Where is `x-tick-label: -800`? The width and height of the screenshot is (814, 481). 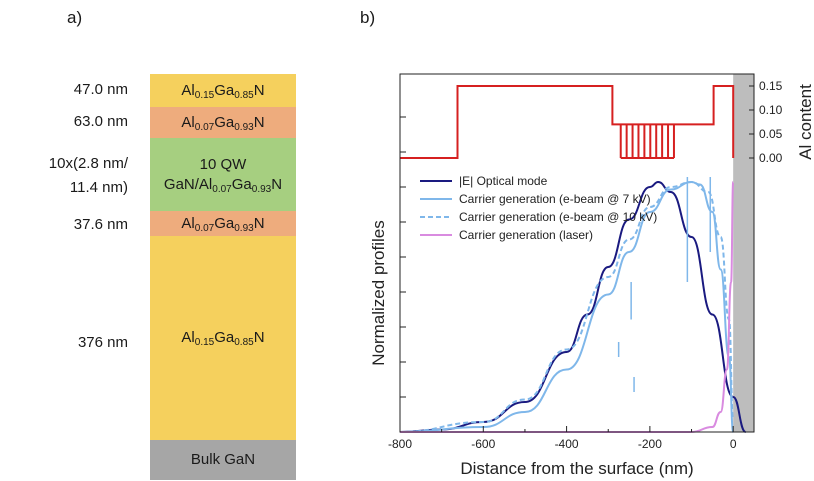 x-tick-label: -800 is located at coordinates (400, 444).